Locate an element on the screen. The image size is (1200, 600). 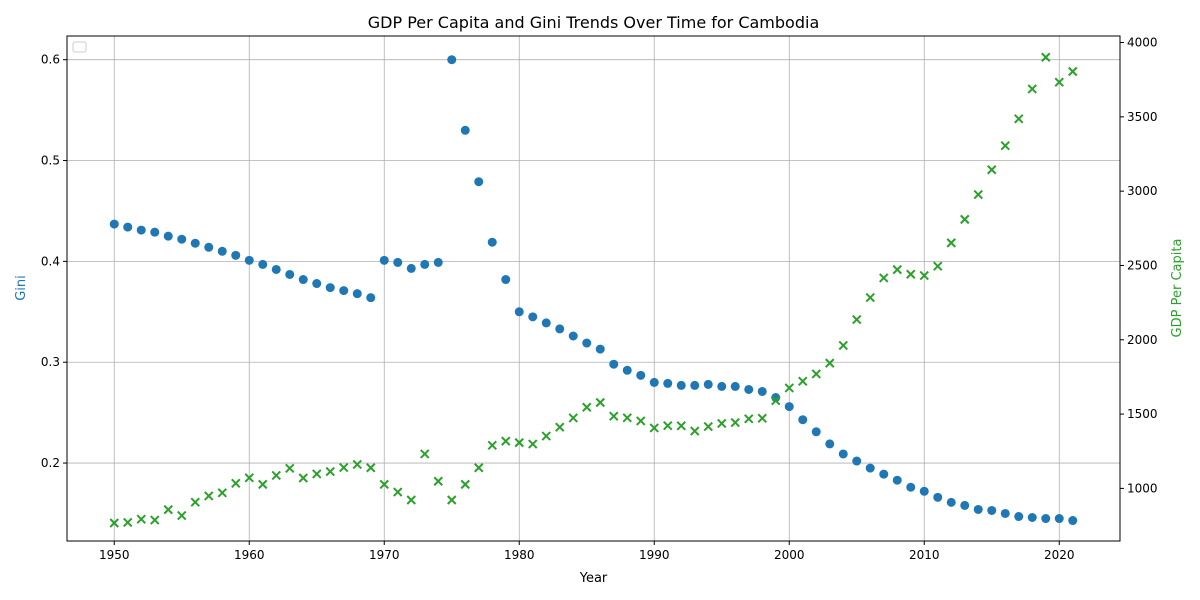
y-right-tick-label: 2500 is located at coordinates (1142, 265).